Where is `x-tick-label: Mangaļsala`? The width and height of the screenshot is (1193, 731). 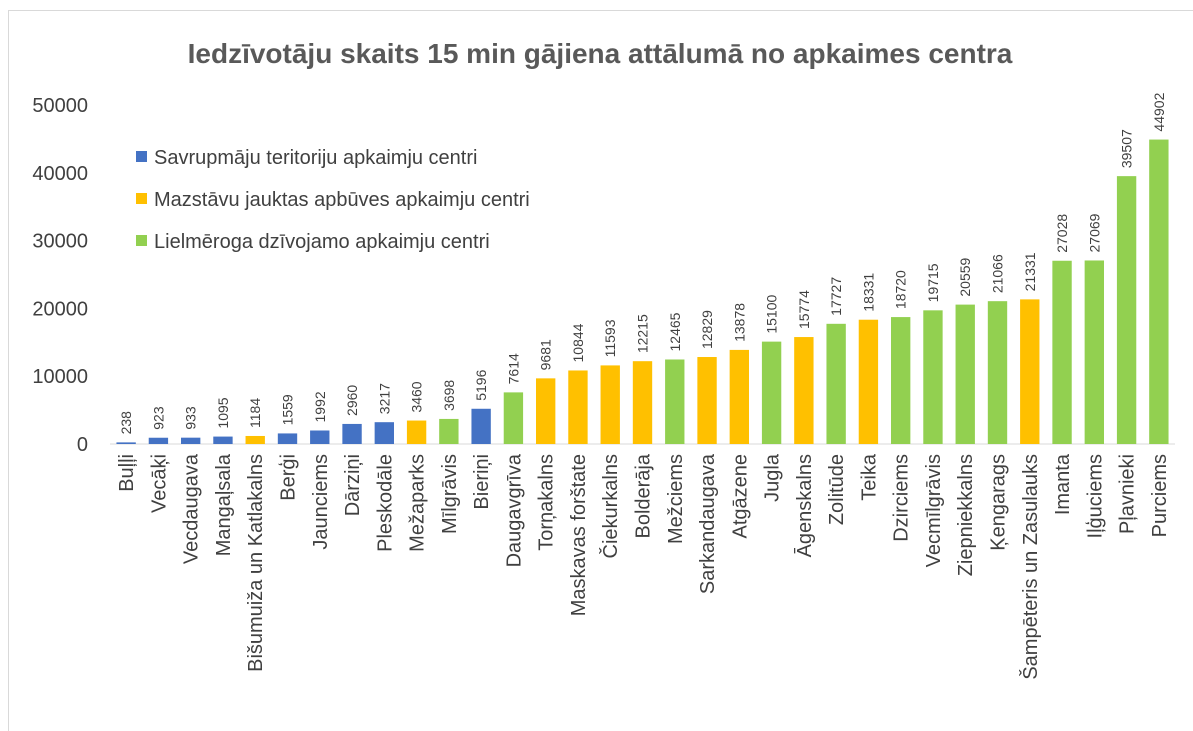
x-tick-label: Mangaļsala is located at coordinates (224, 504).